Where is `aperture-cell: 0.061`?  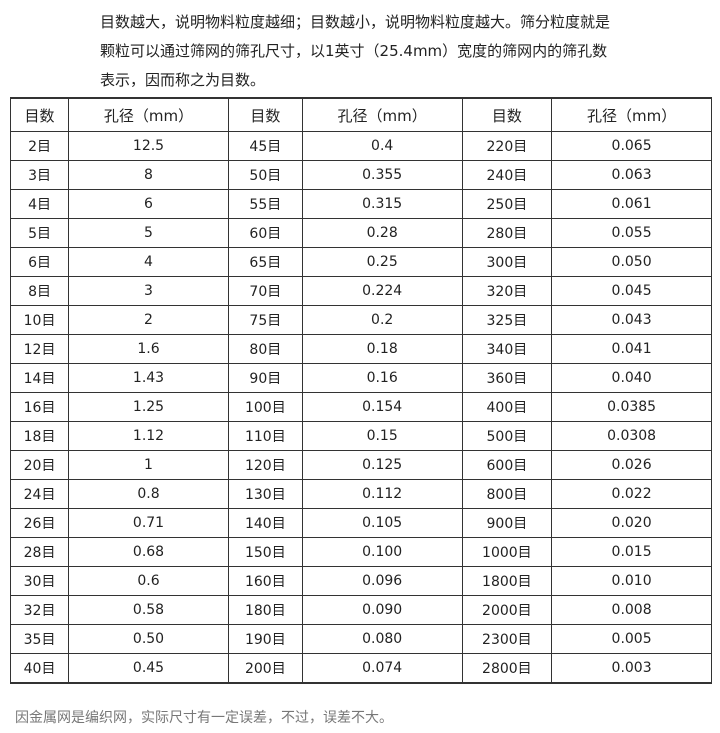
aperture-cell: 0.061 is located at coordinates (631, 204).